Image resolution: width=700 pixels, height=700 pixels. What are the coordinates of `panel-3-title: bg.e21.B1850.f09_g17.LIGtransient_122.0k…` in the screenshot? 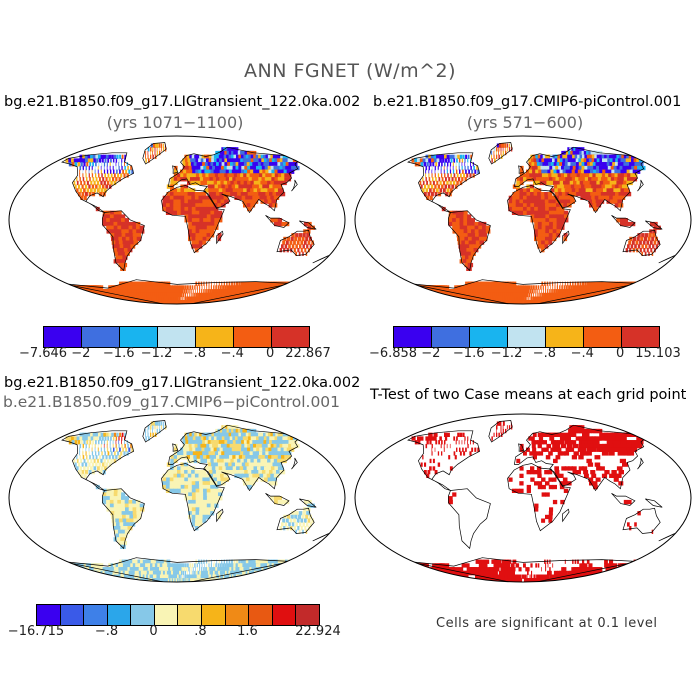 It's located at (182, 383).